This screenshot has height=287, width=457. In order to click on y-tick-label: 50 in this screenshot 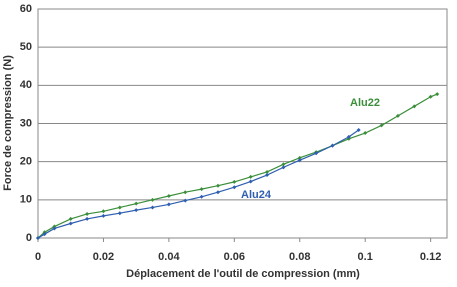, I will do `click(26, 47)`.